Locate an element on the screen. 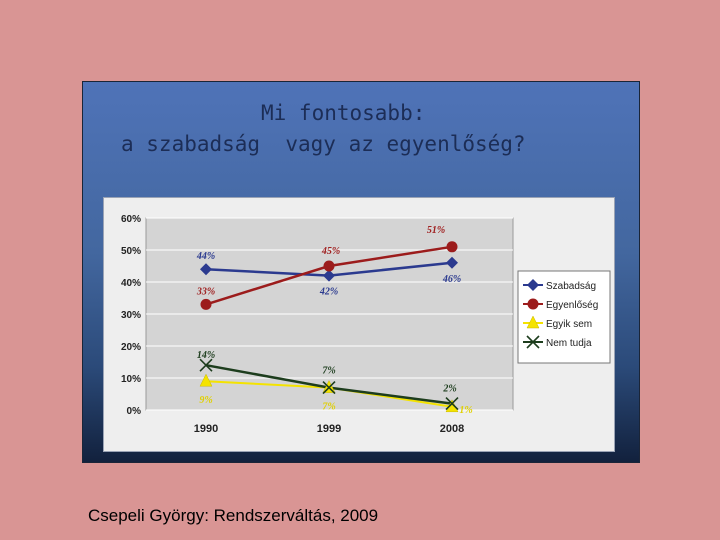 The height and width of the screenshot is (540, 720). legend-marker-egyik sem is located at coordinates (533, 322).